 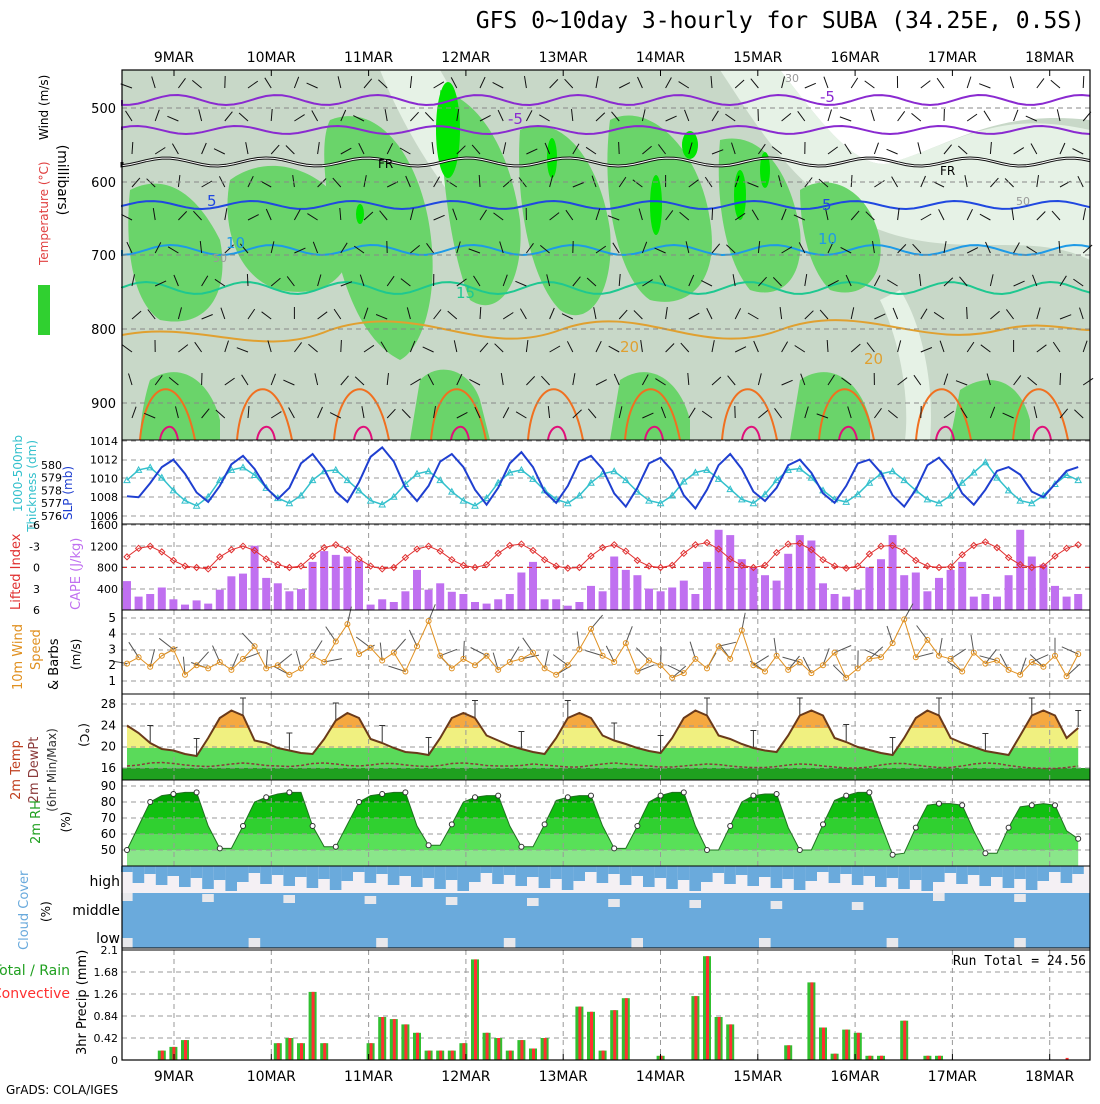 What do you see at coordinates (1019, 961) in the screenshot?
I see `precip-run-total: Run Total = 24.56` at bounding box center [1019, 961].